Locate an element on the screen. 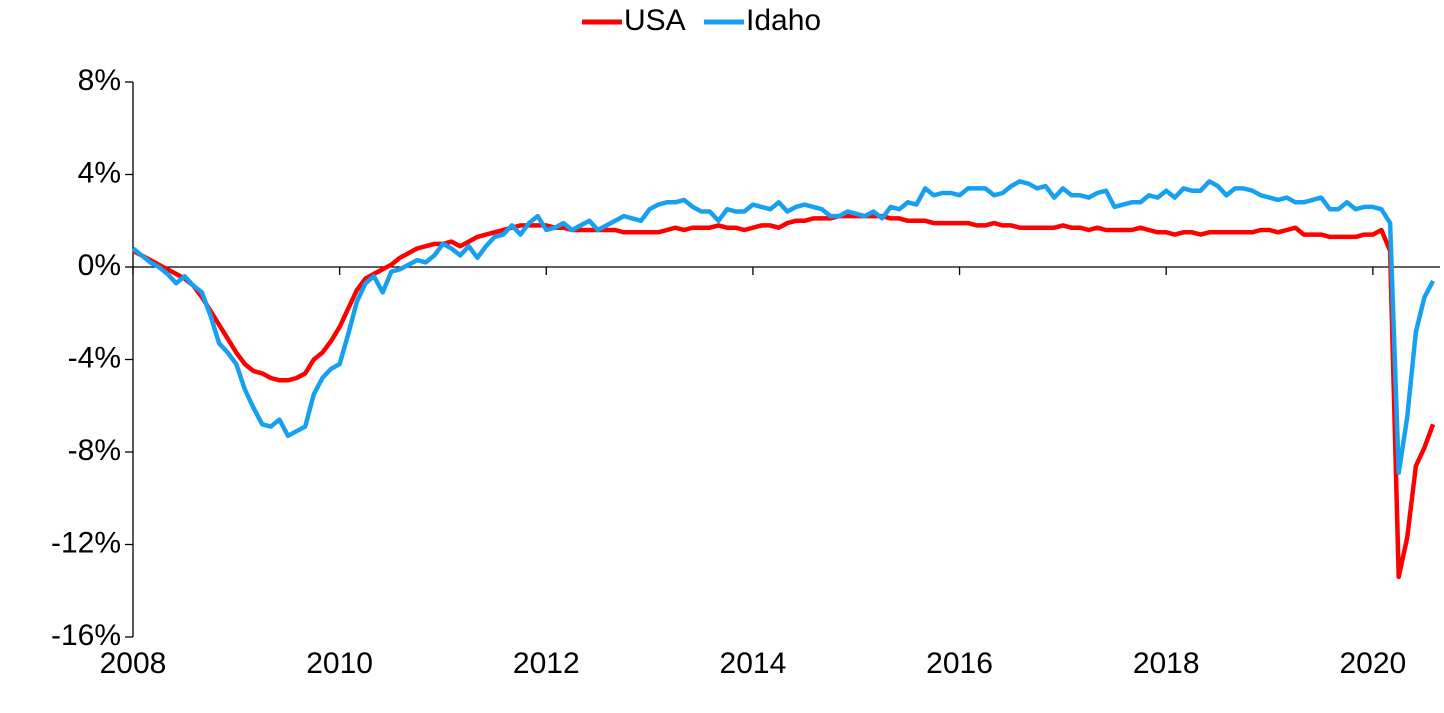 The height and width of the screenshot is (713, 1444). y-tick-label: 8% is located at coordinates (99, 80).